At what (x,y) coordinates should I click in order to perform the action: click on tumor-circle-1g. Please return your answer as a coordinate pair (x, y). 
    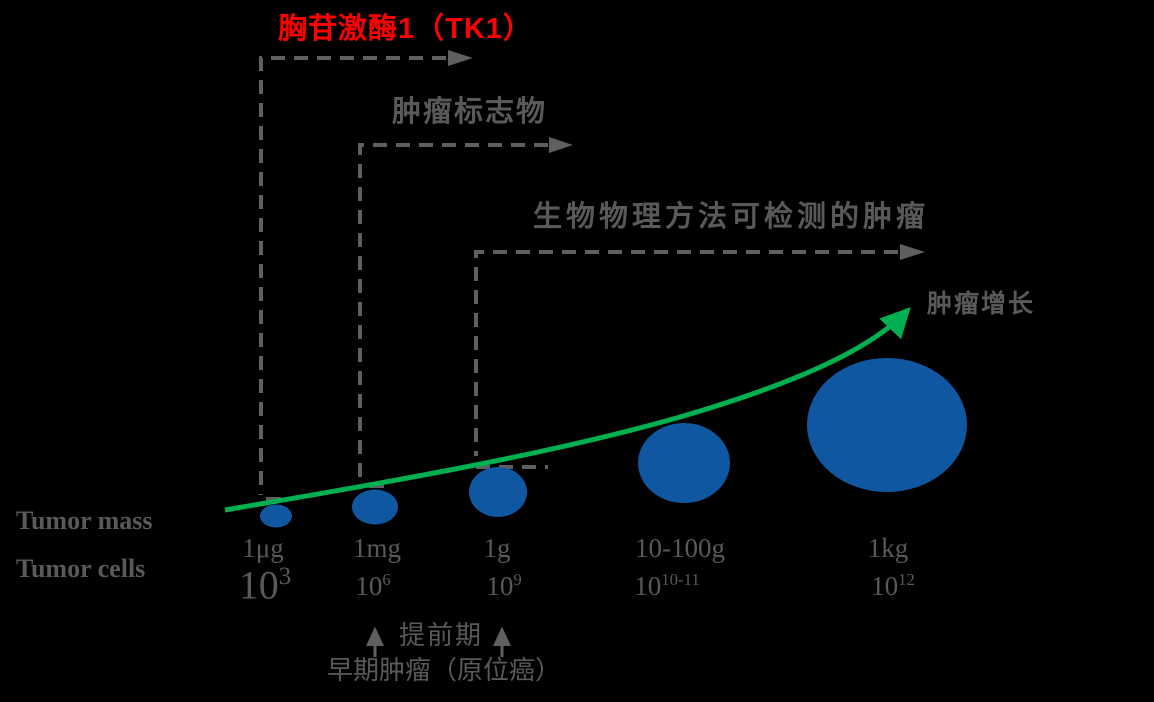
    Looking at the image, I should click on (498, 492).